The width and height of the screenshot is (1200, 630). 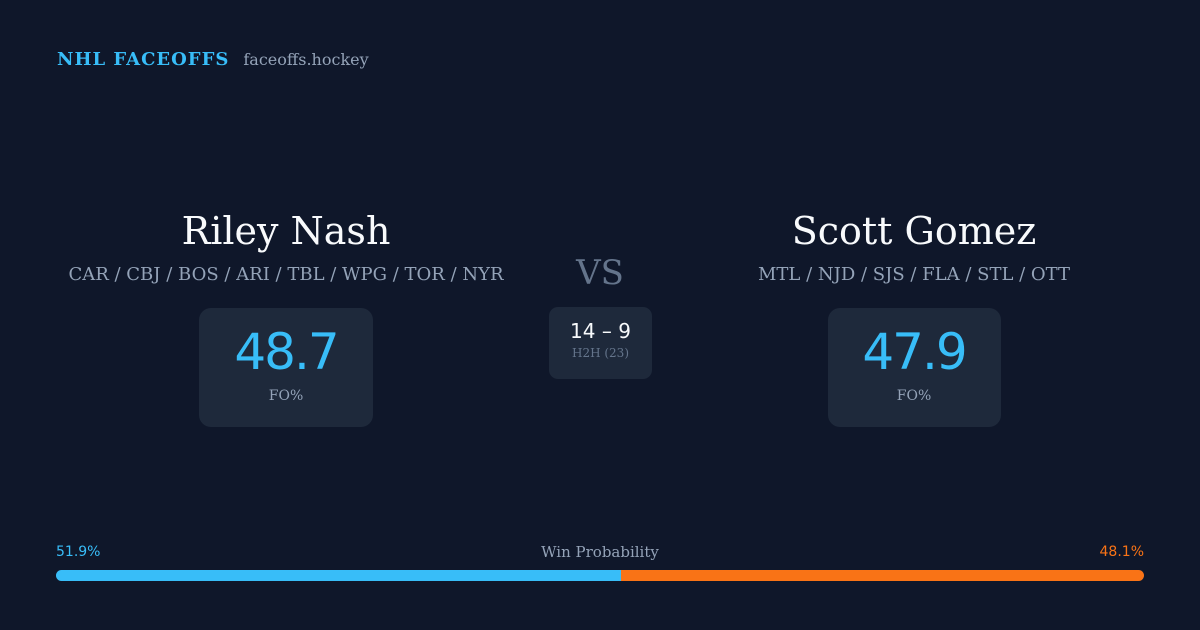 What do you see at coordinates (914, 352) in the screenshot?
I see `player-right-fo-value: 47.9` at bounding box center [914, 352].